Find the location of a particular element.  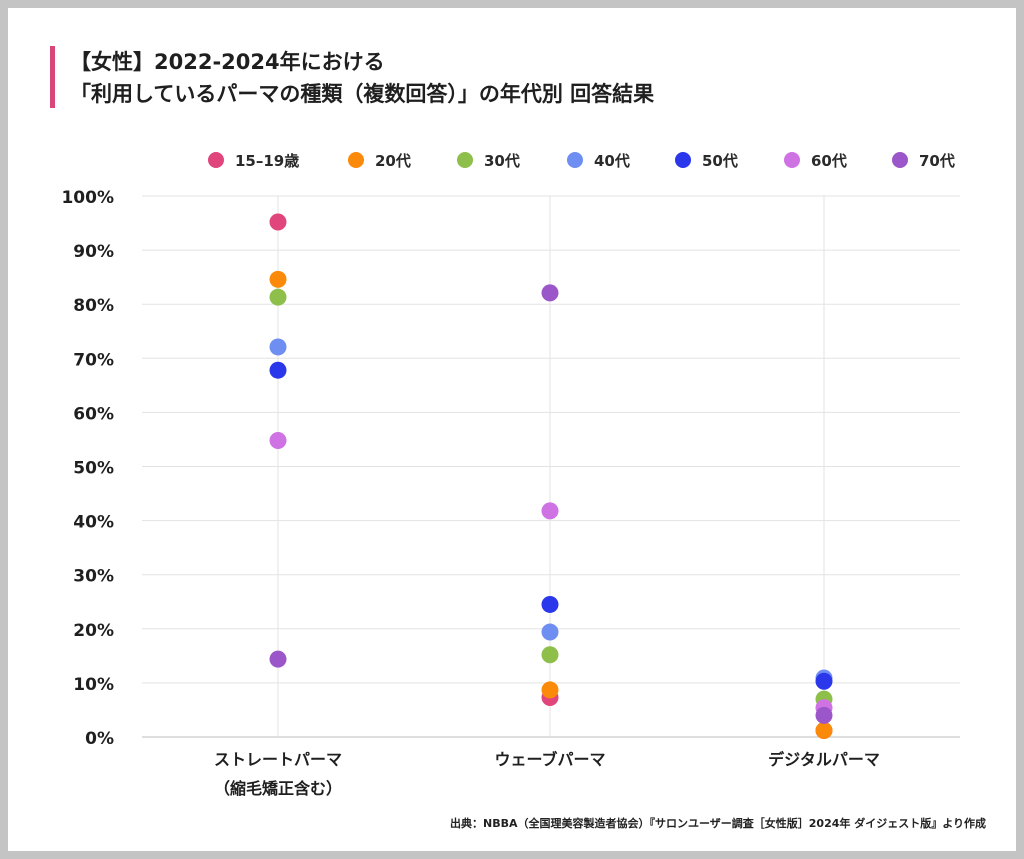

chart-title-line-1: 【女性】2022-2024年における is located at coordinates (227, 62).